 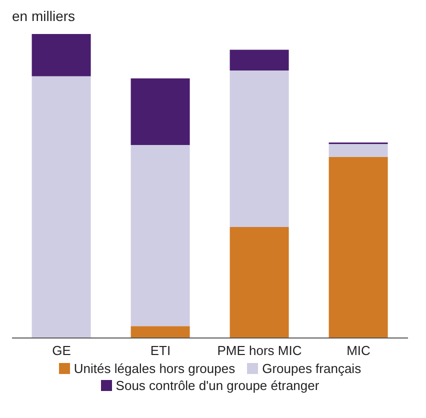 I want to click on legend-label: Groupes français, so click(x=311, y=368).